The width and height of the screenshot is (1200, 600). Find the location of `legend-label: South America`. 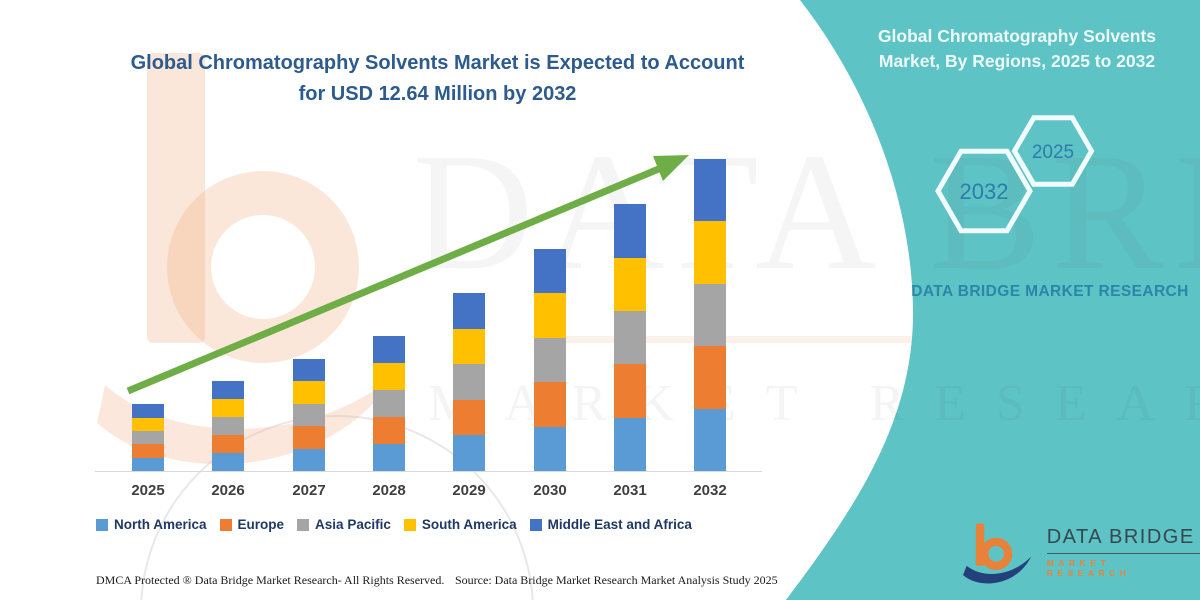

legend-label: South America is located at coordinates (469, 524).